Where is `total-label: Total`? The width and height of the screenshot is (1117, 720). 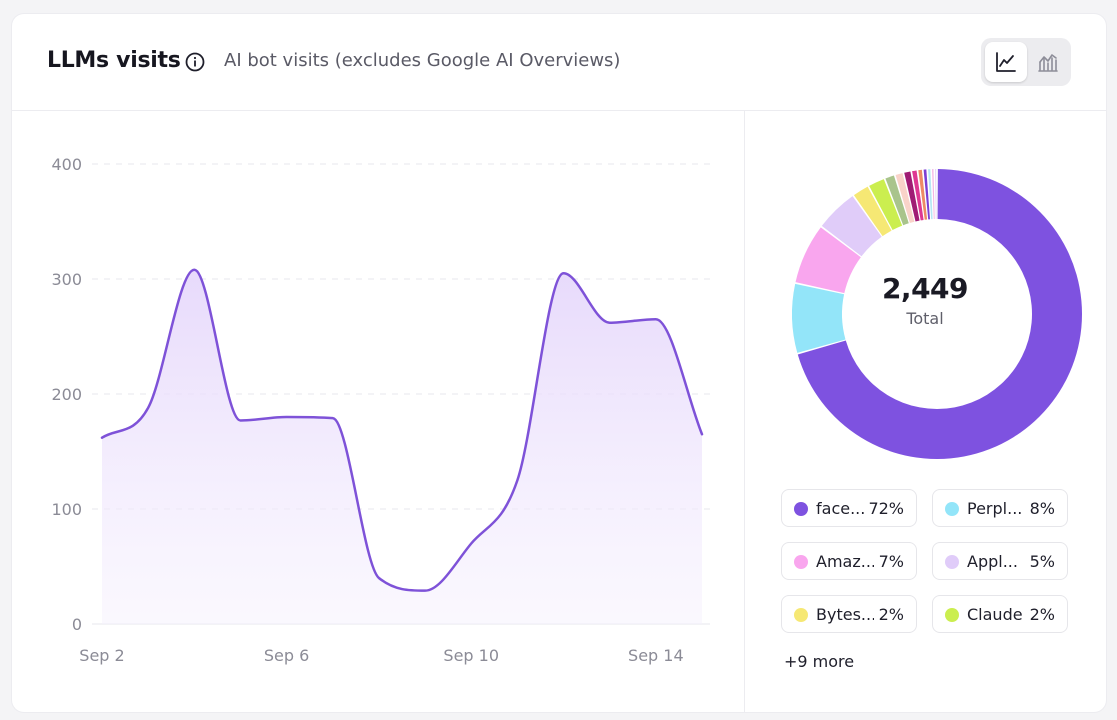
total-label: Total is located at coordinates (925, 318).